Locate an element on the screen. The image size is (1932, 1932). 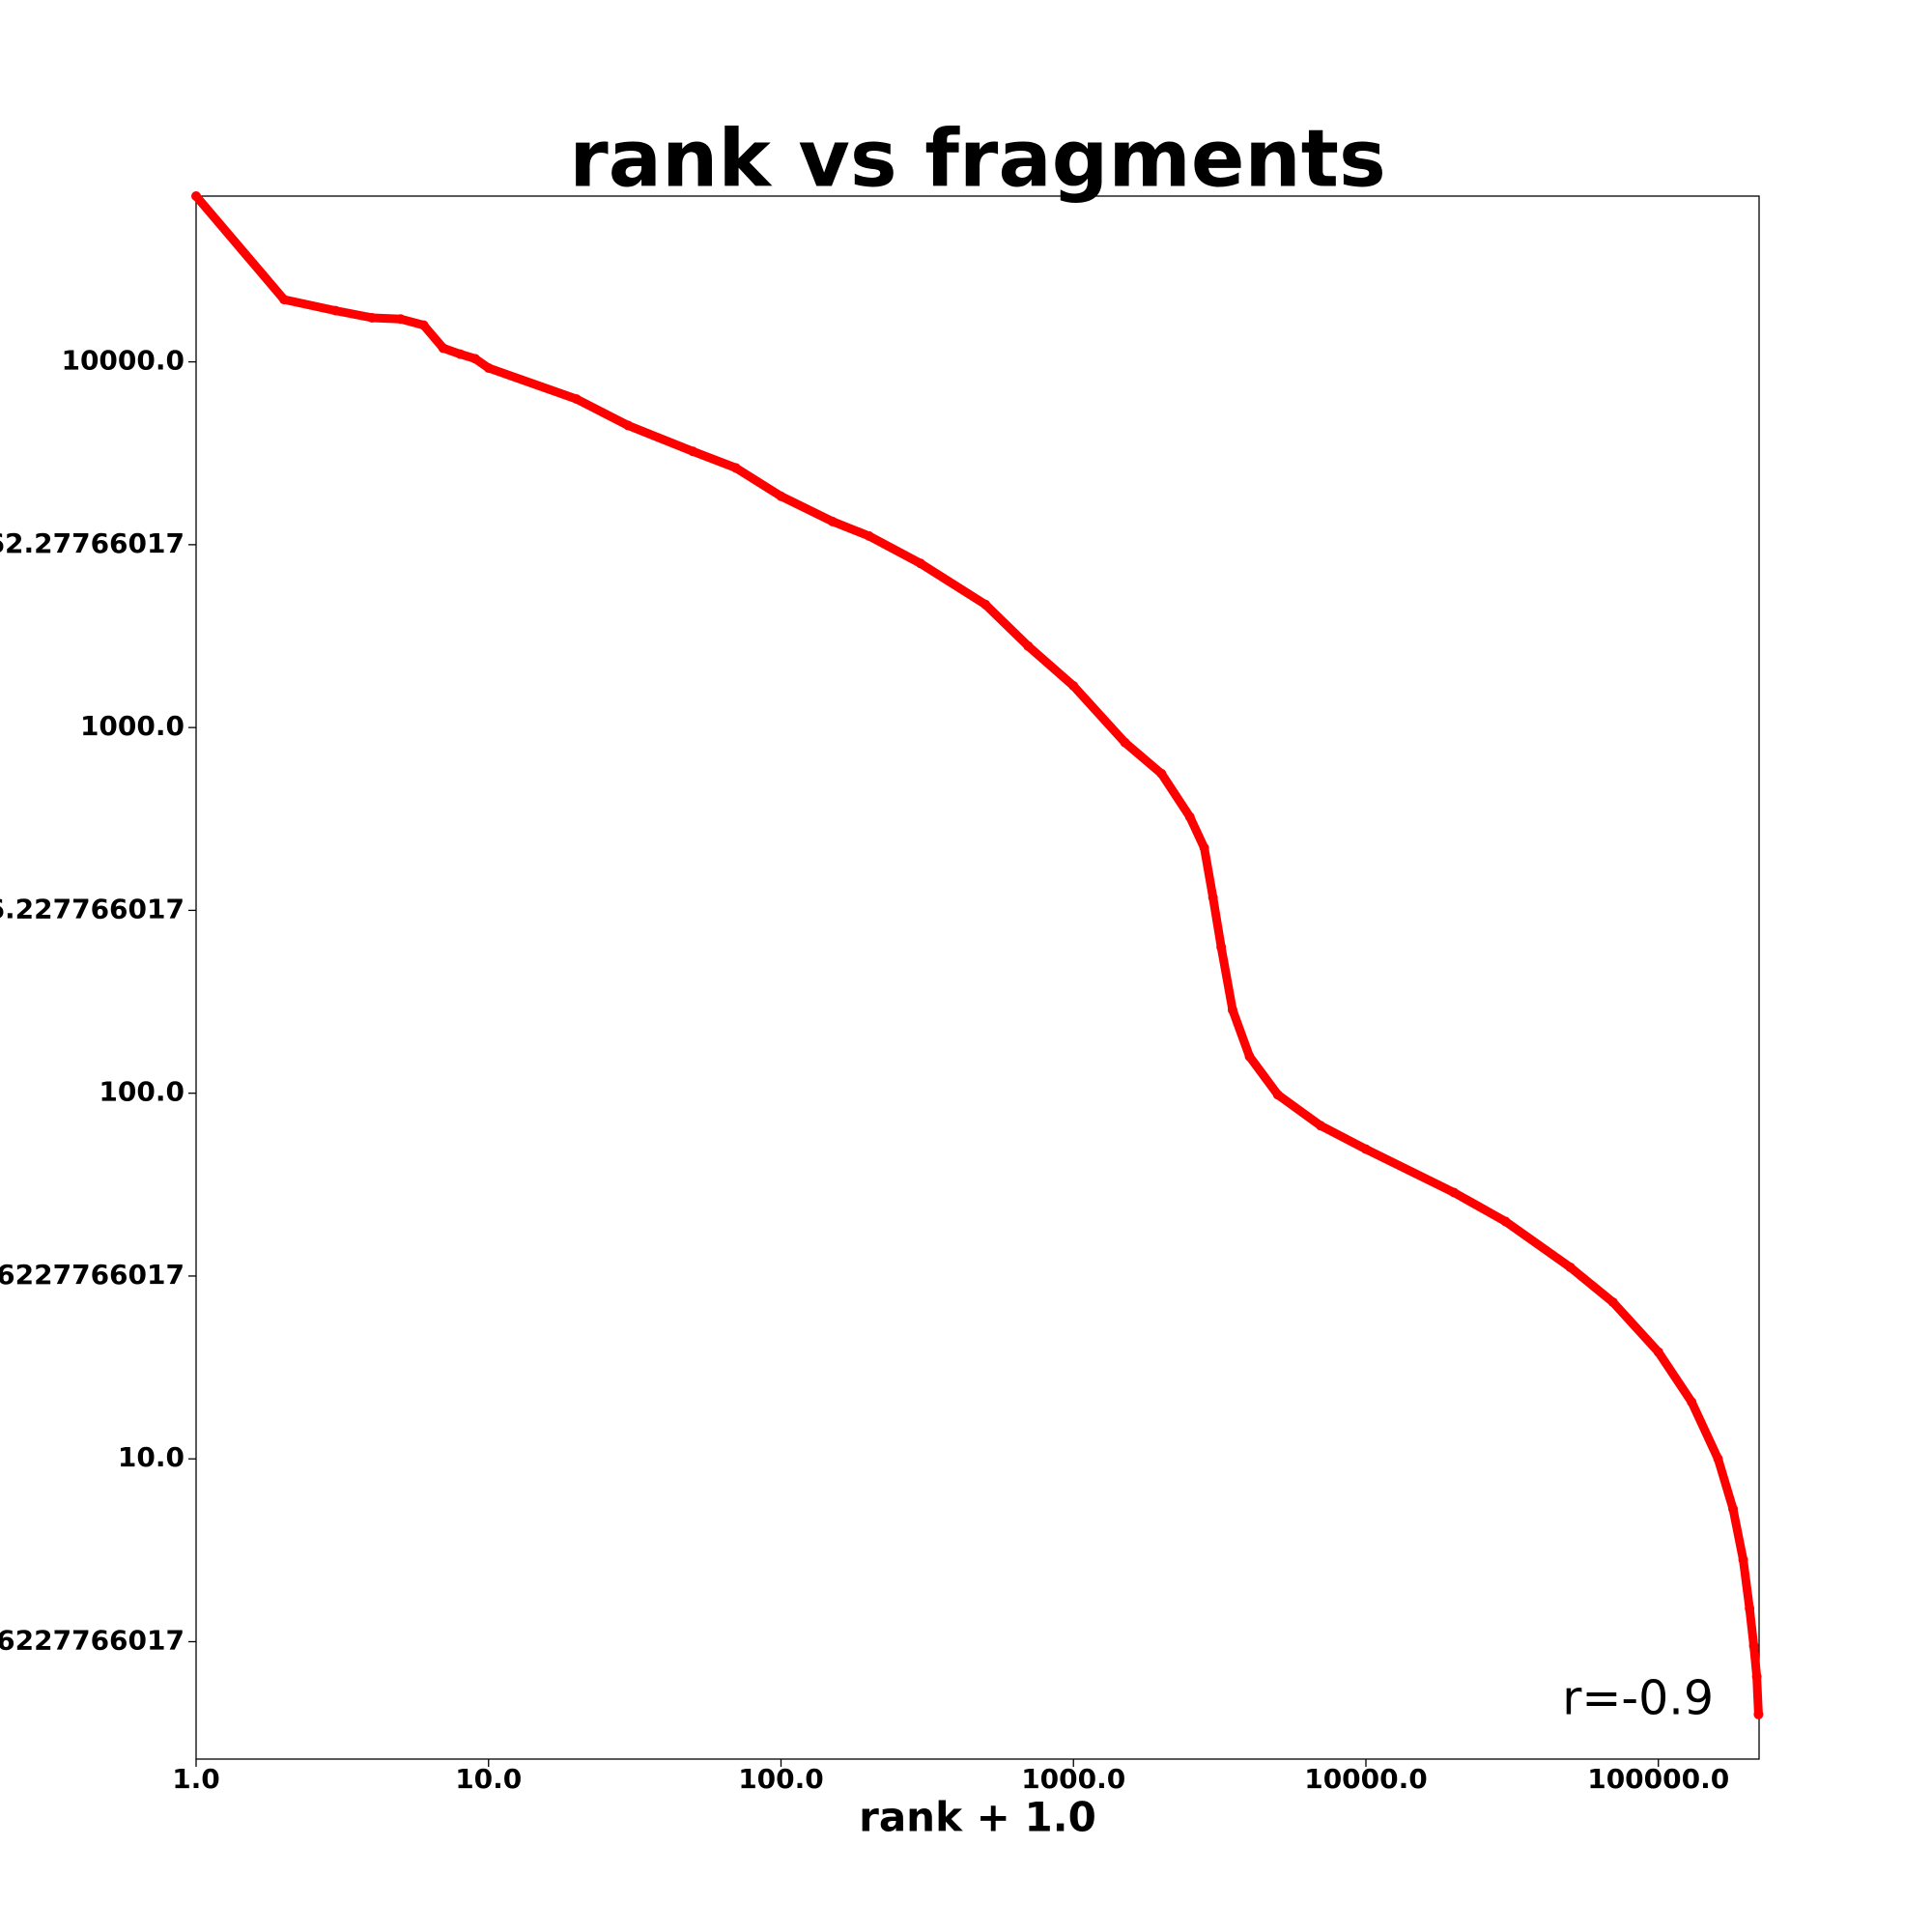
annotation: r=-0.9 is located at coordinates (1638, 1698).